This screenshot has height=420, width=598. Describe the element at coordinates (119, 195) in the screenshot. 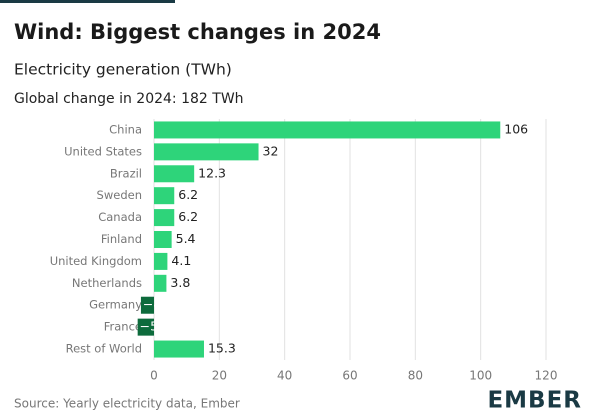

I see `y-tick-label: Sweden` at that location.